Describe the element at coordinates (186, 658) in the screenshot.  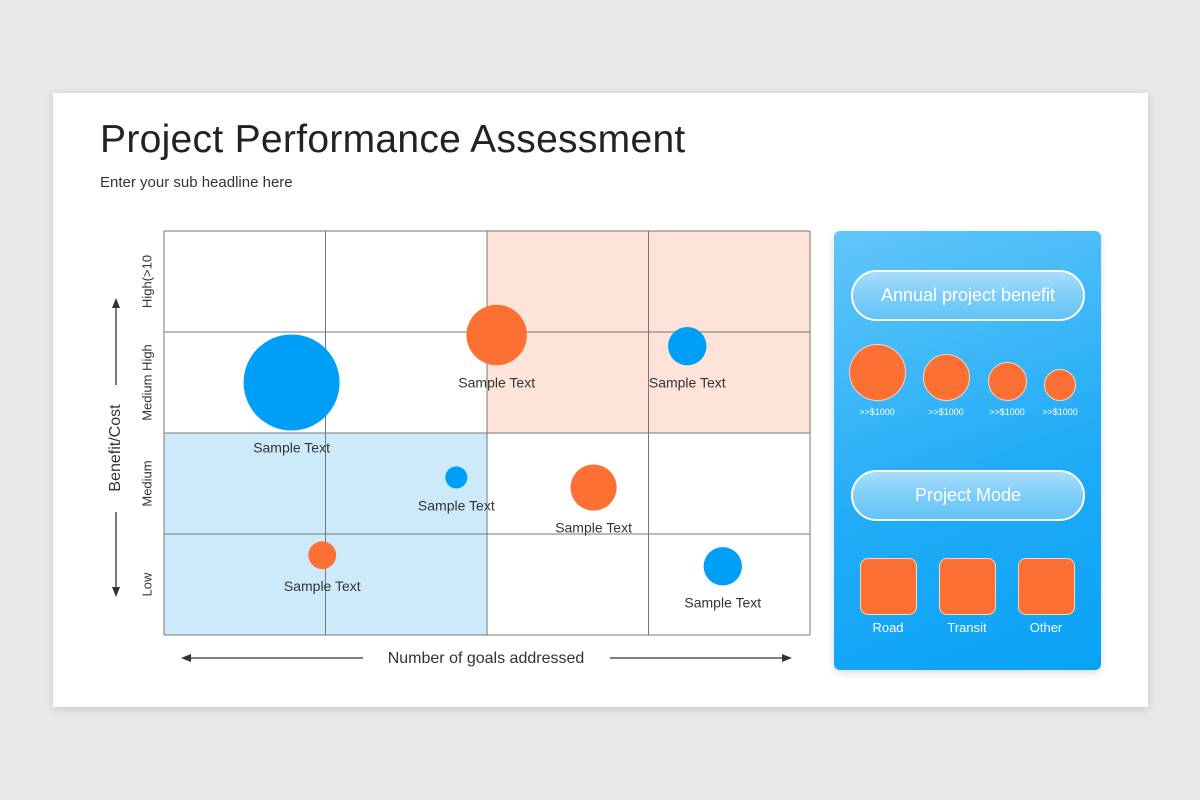
I see `arrow-left-icon` at that location.